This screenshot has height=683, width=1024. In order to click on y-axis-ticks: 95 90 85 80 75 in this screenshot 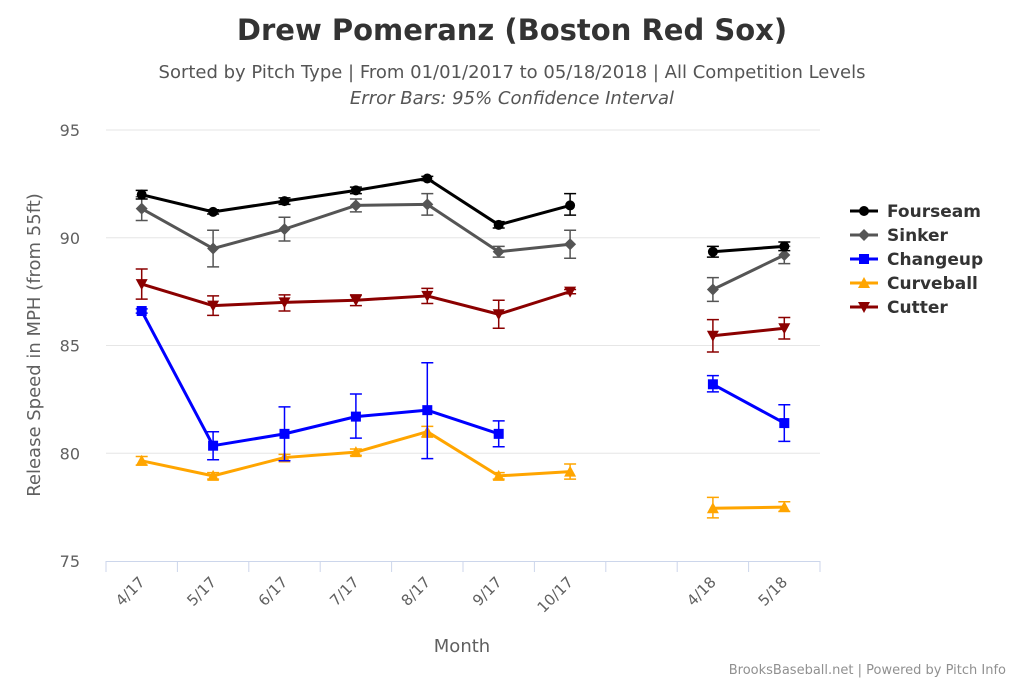, I will do `click(70, 346)`.